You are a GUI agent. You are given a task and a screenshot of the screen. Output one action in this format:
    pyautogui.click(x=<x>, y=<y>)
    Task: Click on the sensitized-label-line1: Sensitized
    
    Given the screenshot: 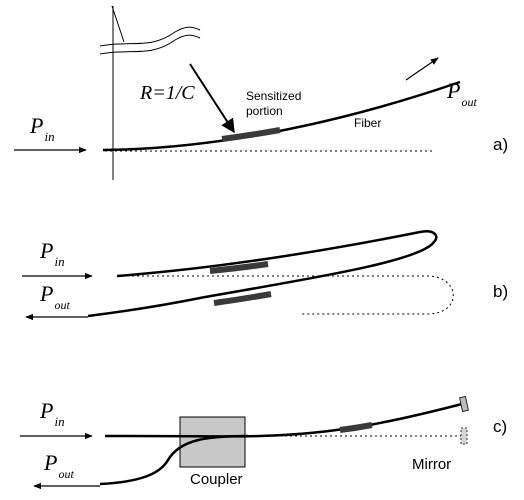 What is the action you would take?
    pyautogui.click(x=273, y=96)
    